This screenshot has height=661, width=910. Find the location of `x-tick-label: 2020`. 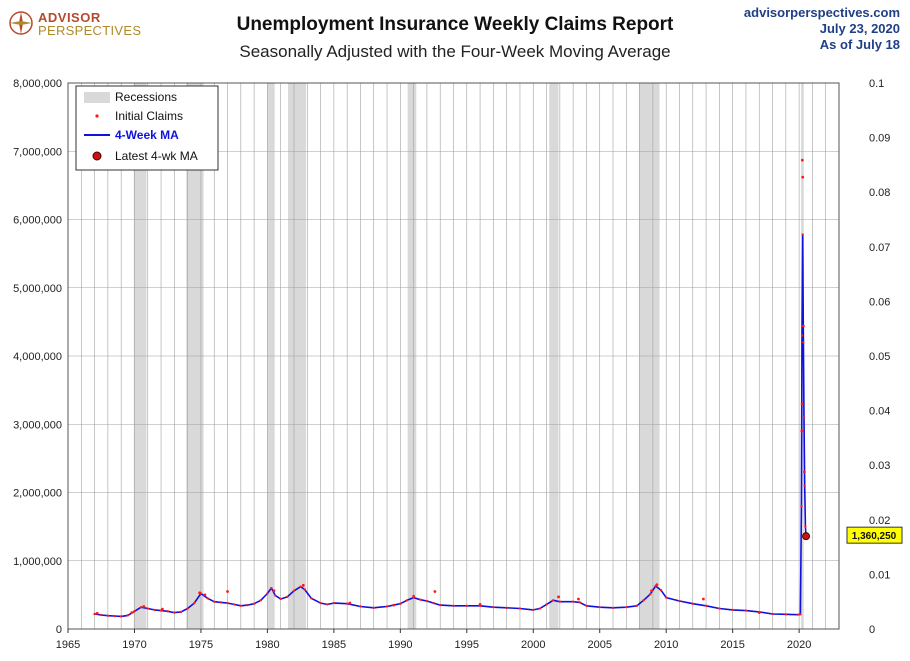

x-tick-label: 2020 is located at coordinates (799, 645).